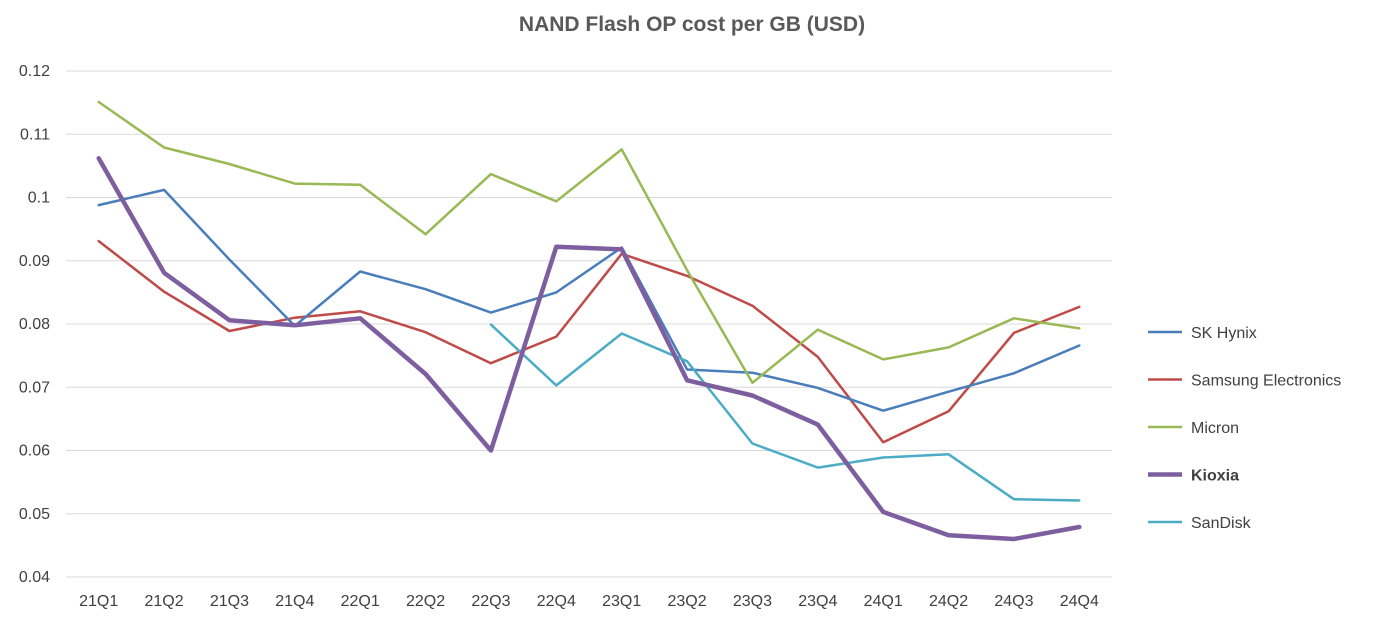 This screenshot has width=1387, height=623. Describe the element at coordinates (556, 601) in the screenshot. I see `x-tick-label: 22Q4` at that location.